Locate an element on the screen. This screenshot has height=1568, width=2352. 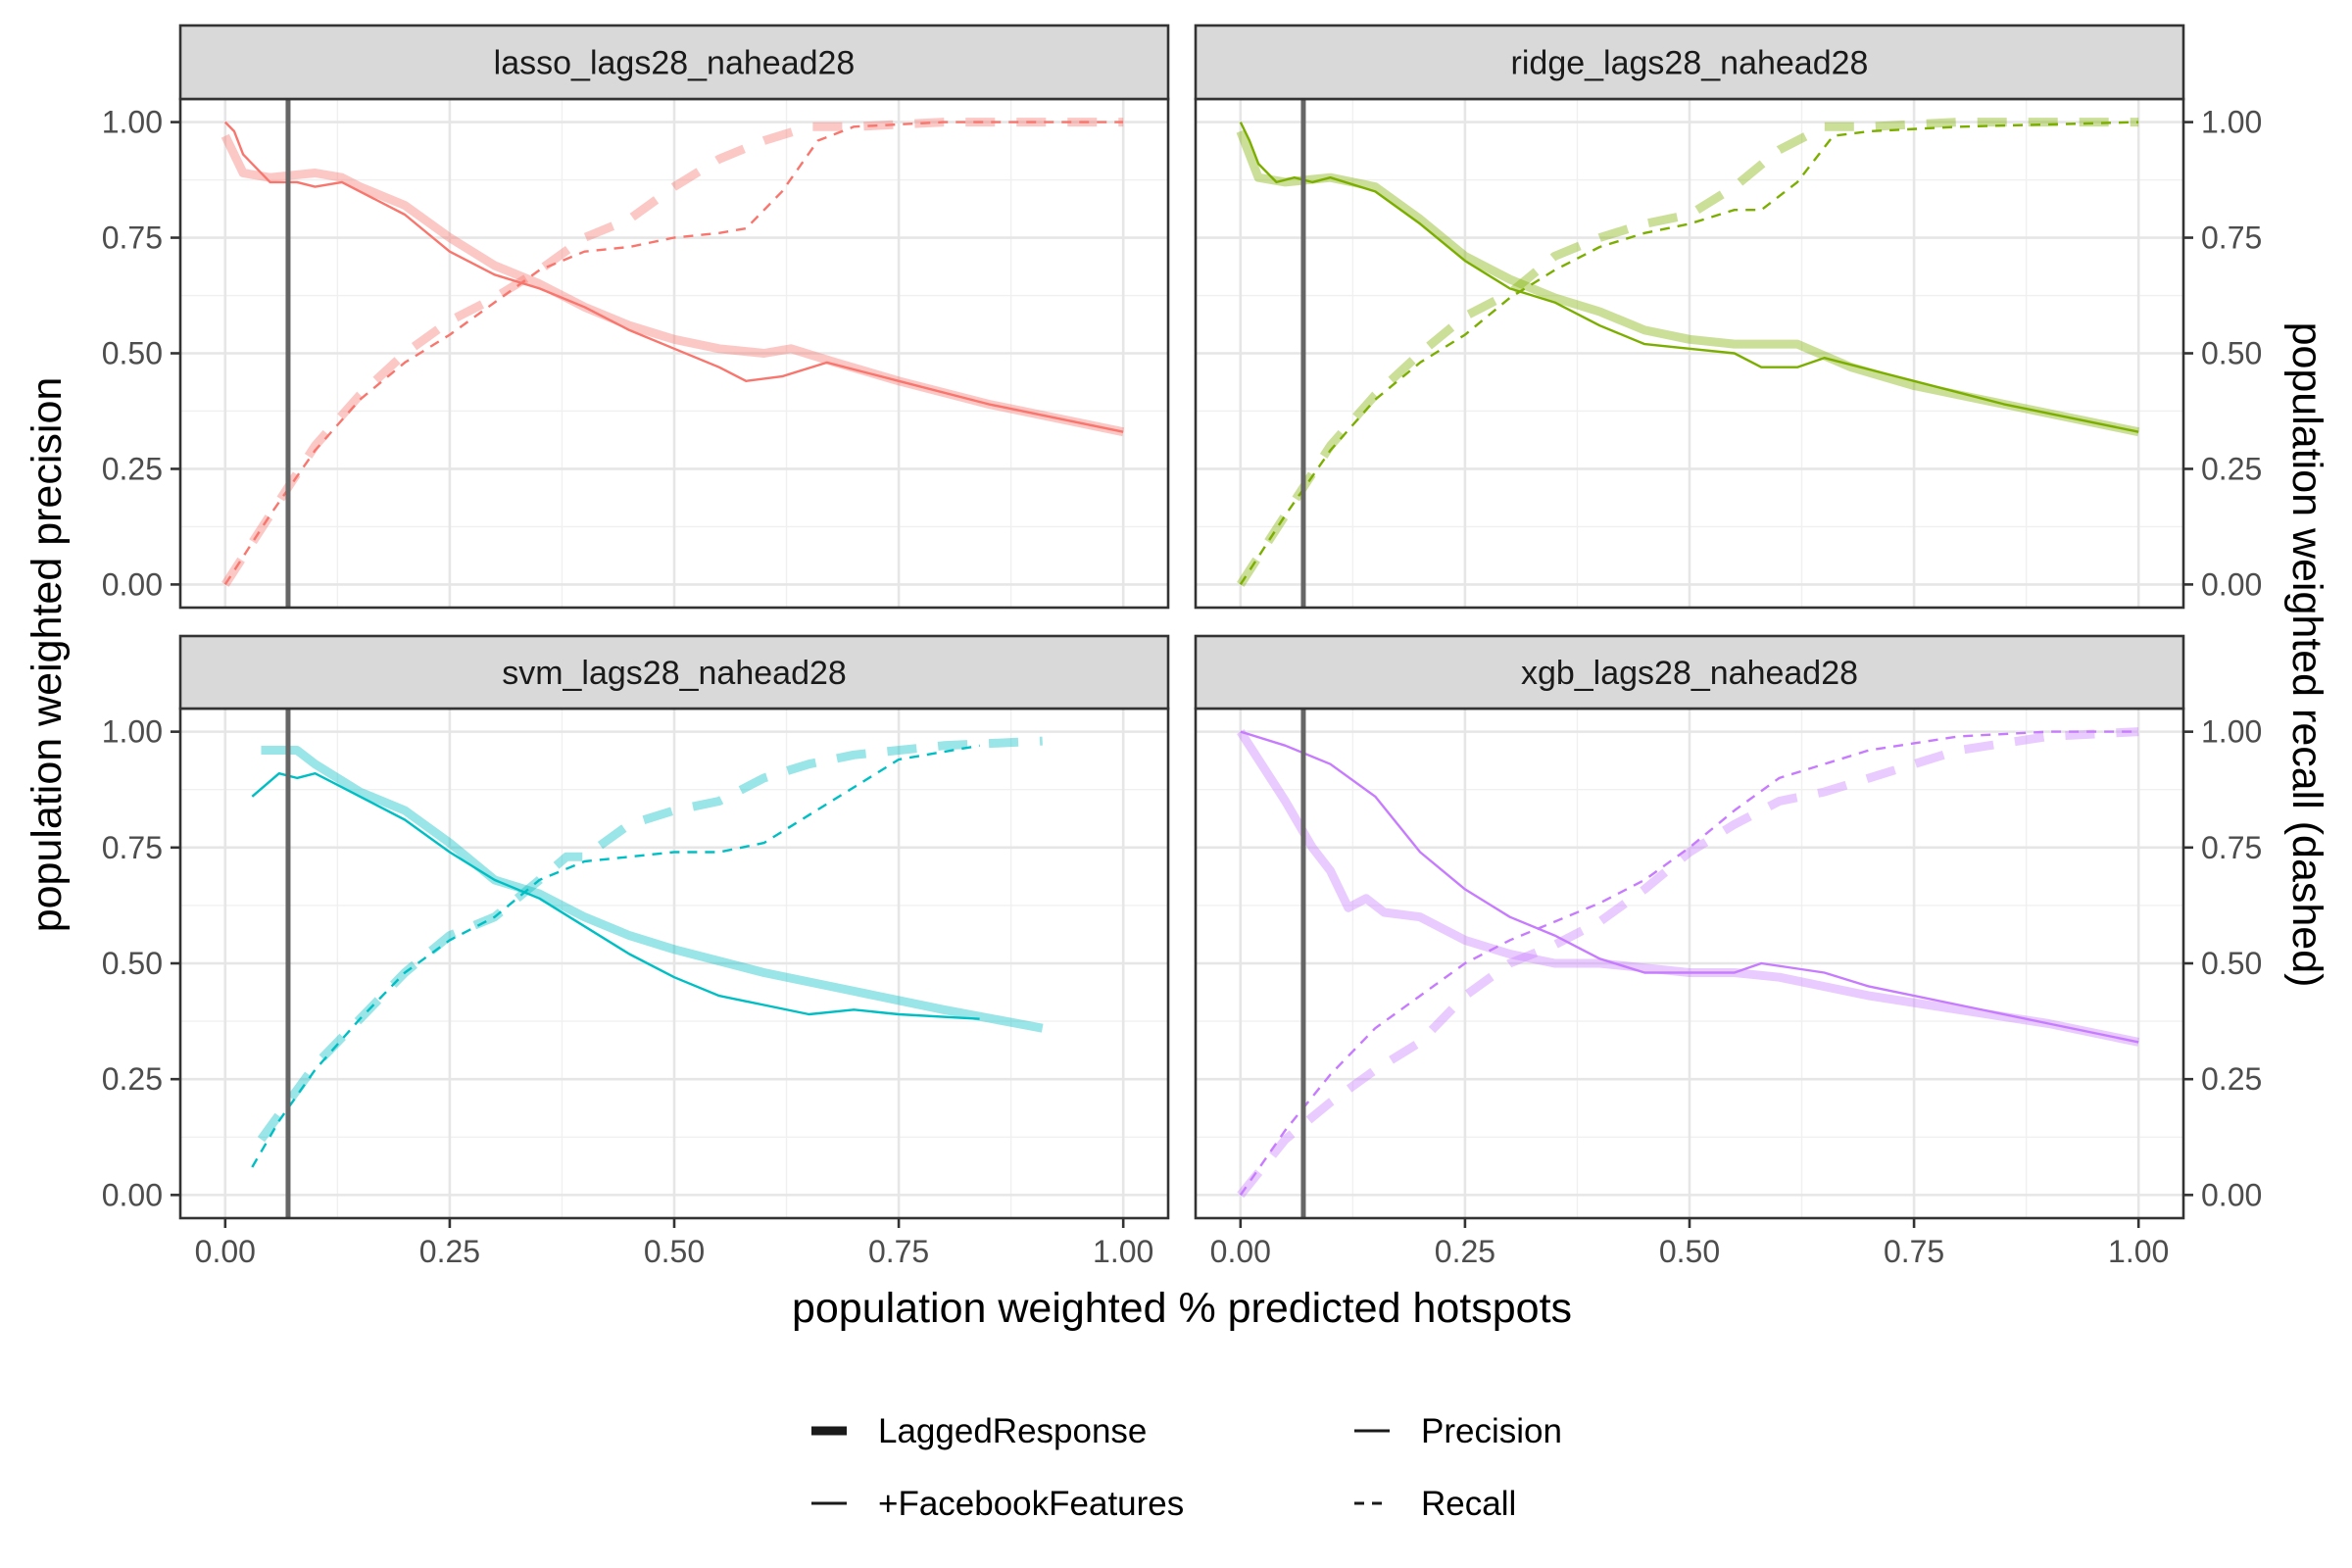
legend-label-precision: Precision is located at coordinates (1491, 1431).